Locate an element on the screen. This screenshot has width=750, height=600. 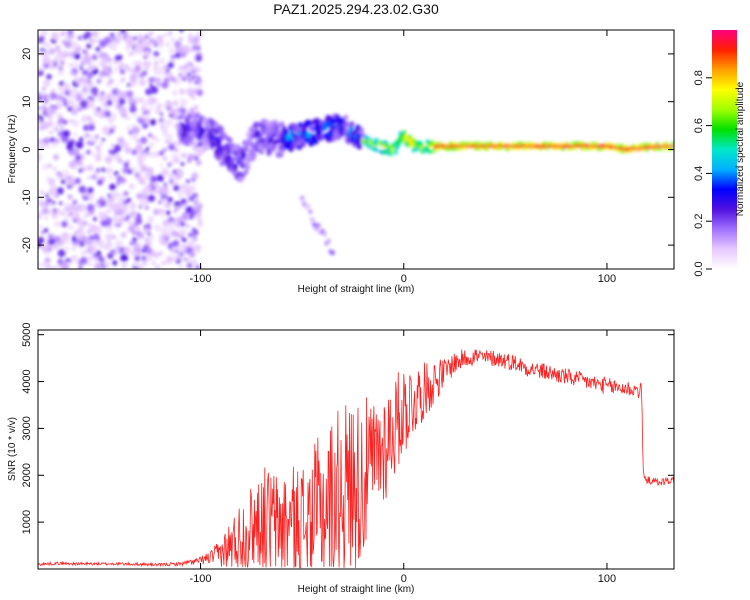
colorbar-tick-label: 0.8 is located at coordinates (699, 77).